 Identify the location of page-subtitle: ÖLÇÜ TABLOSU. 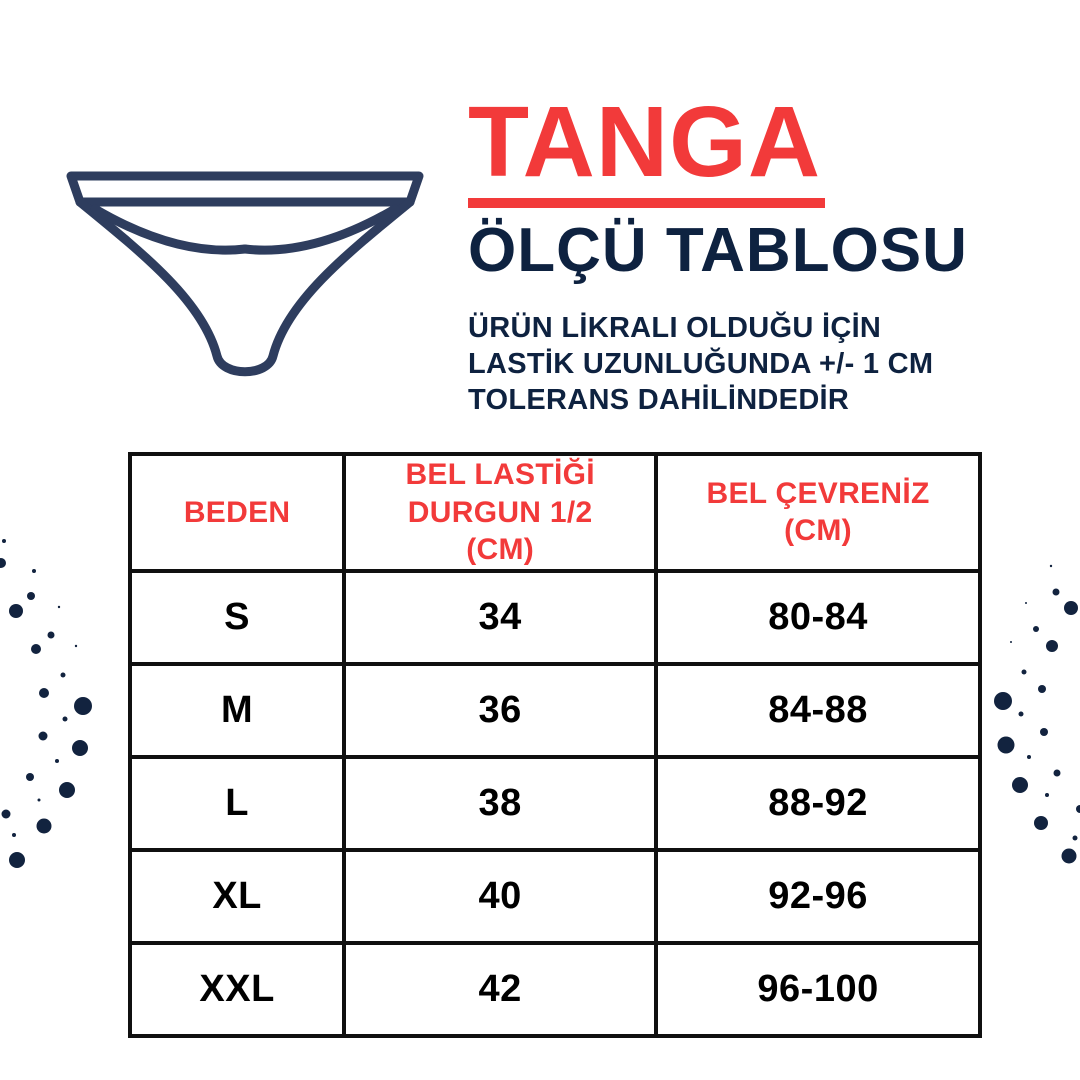
(718, 250).